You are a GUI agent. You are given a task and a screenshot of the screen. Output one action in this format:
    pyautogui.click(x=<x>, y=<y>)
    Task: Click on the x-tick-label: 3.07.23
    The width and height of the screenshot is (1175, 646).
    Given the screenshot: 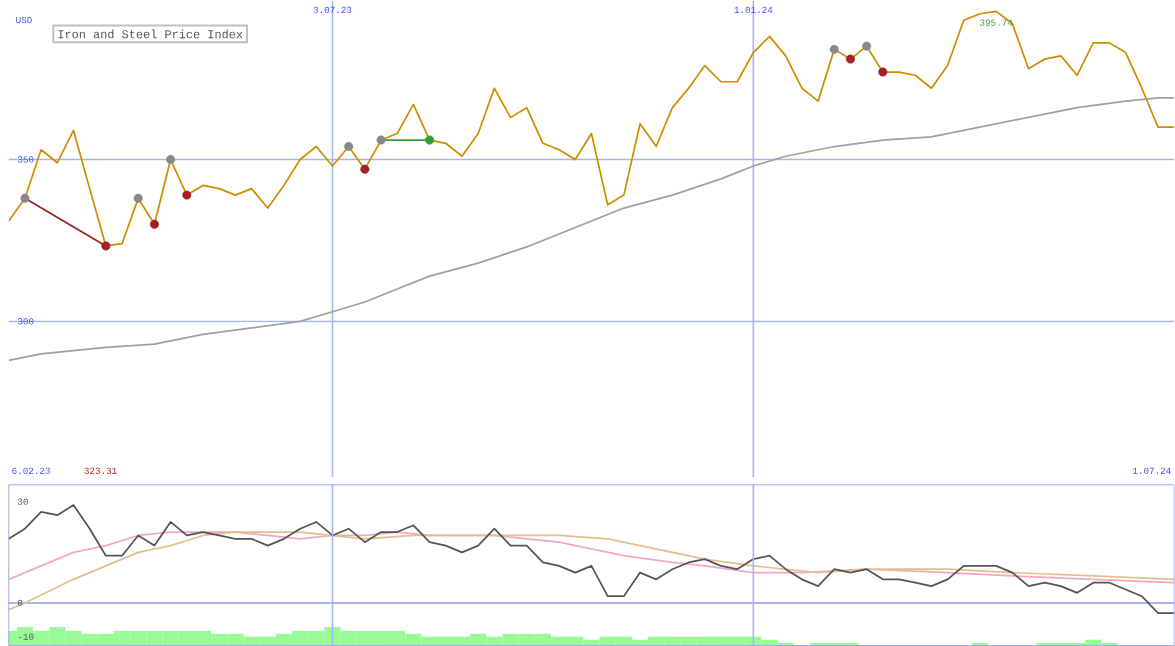 What is the action you would take?
    pyautogui.click(x=332, y=9)
    